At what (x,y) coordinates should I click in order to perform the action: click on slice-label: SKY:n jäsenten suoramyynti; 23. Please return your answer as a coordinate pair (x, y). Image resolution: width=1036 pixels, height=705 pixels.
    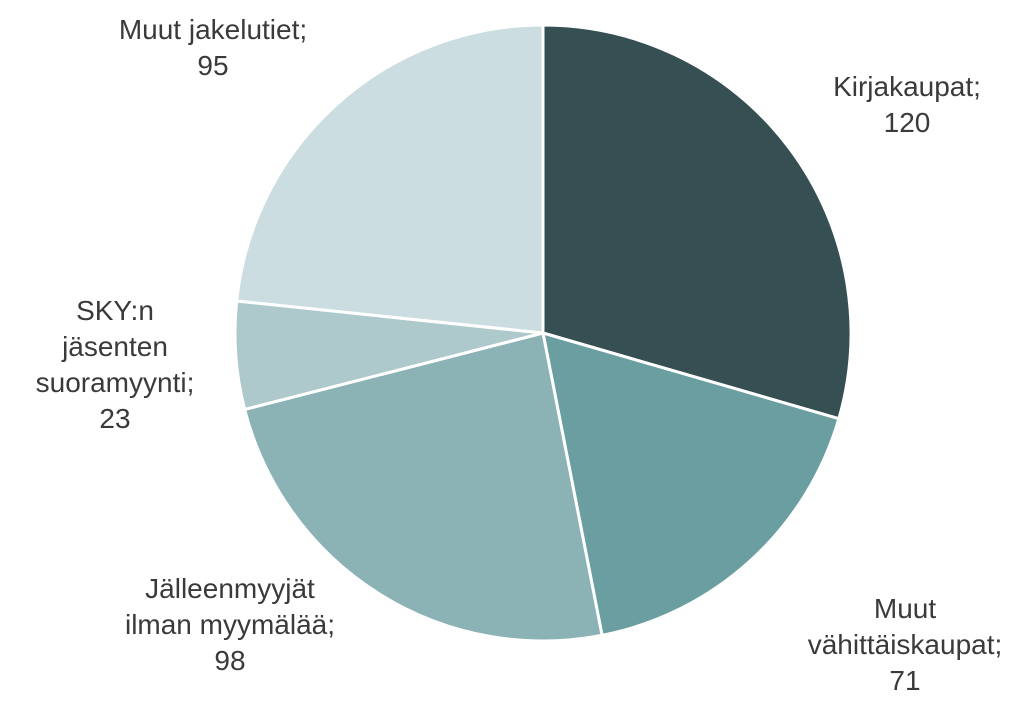
    Looking at the image, I should click on (115, 365).